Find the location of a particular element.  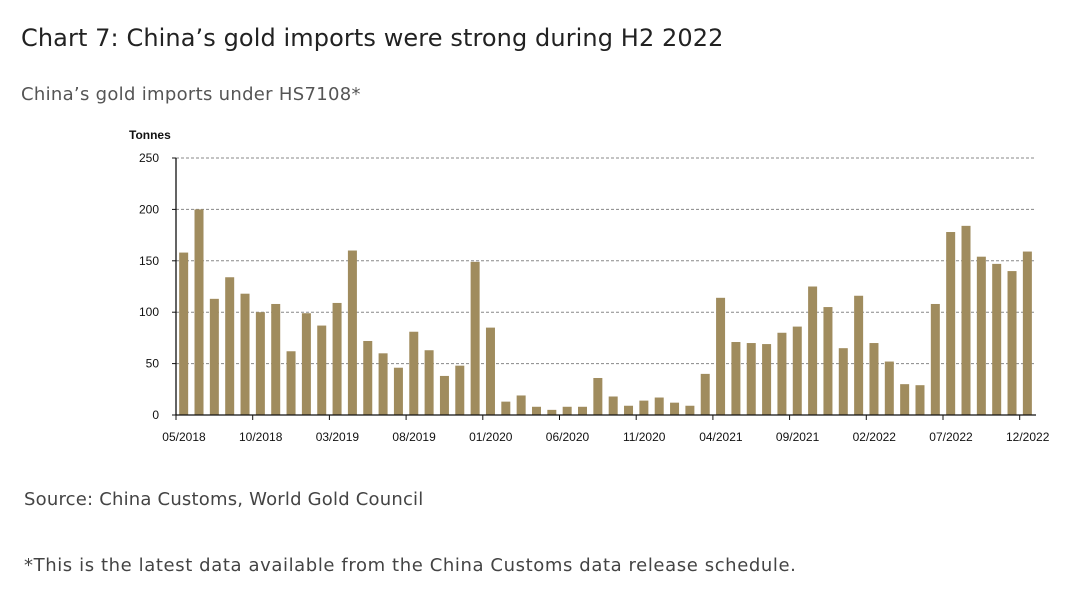

bar-02-2020 is located at coordinates (506, 408).